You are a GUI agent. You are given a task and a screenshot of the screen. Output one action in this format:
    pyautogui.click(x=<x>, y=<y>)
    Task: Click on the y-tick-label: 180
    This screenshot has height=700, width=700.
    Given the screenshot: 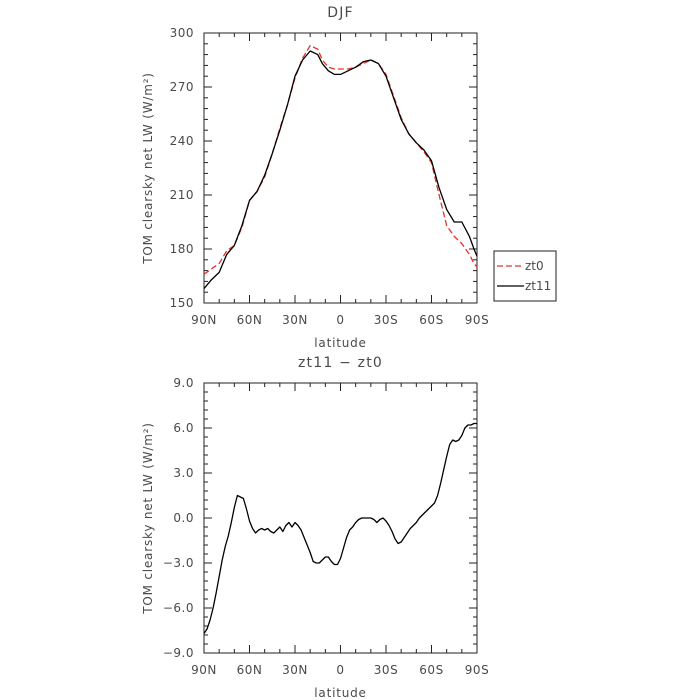 What is the action you would take?
    pyautogui.click(x=182, y=249)
    